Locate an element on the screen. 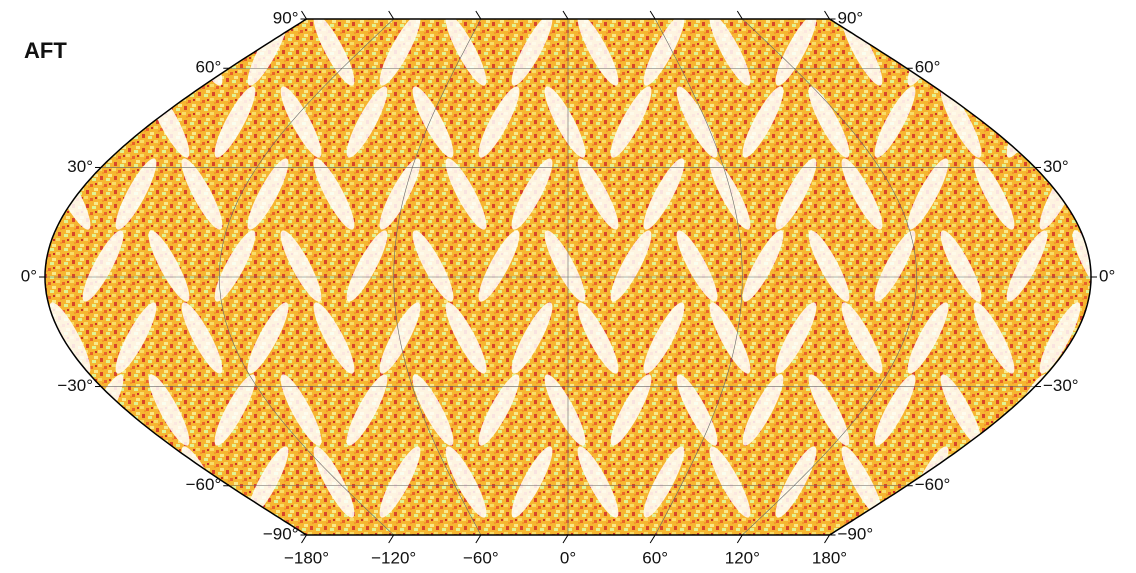 This screenshot has width=1136, height=573. longitude-label: −60° is located at coordinates (481, 557).